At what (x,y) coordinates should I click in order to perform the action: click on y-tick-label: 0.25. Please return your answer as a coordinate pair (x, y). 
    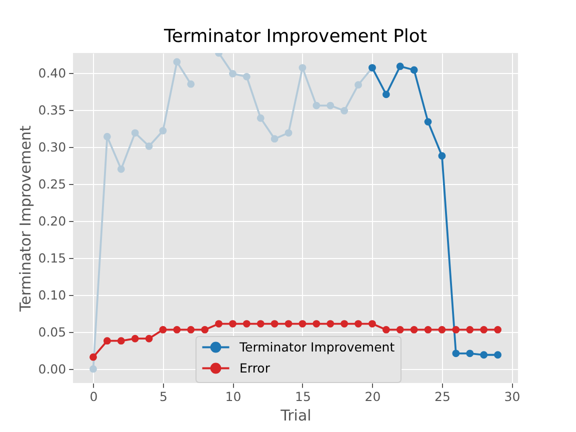
    Looking at the image, I should click on (52, 184).